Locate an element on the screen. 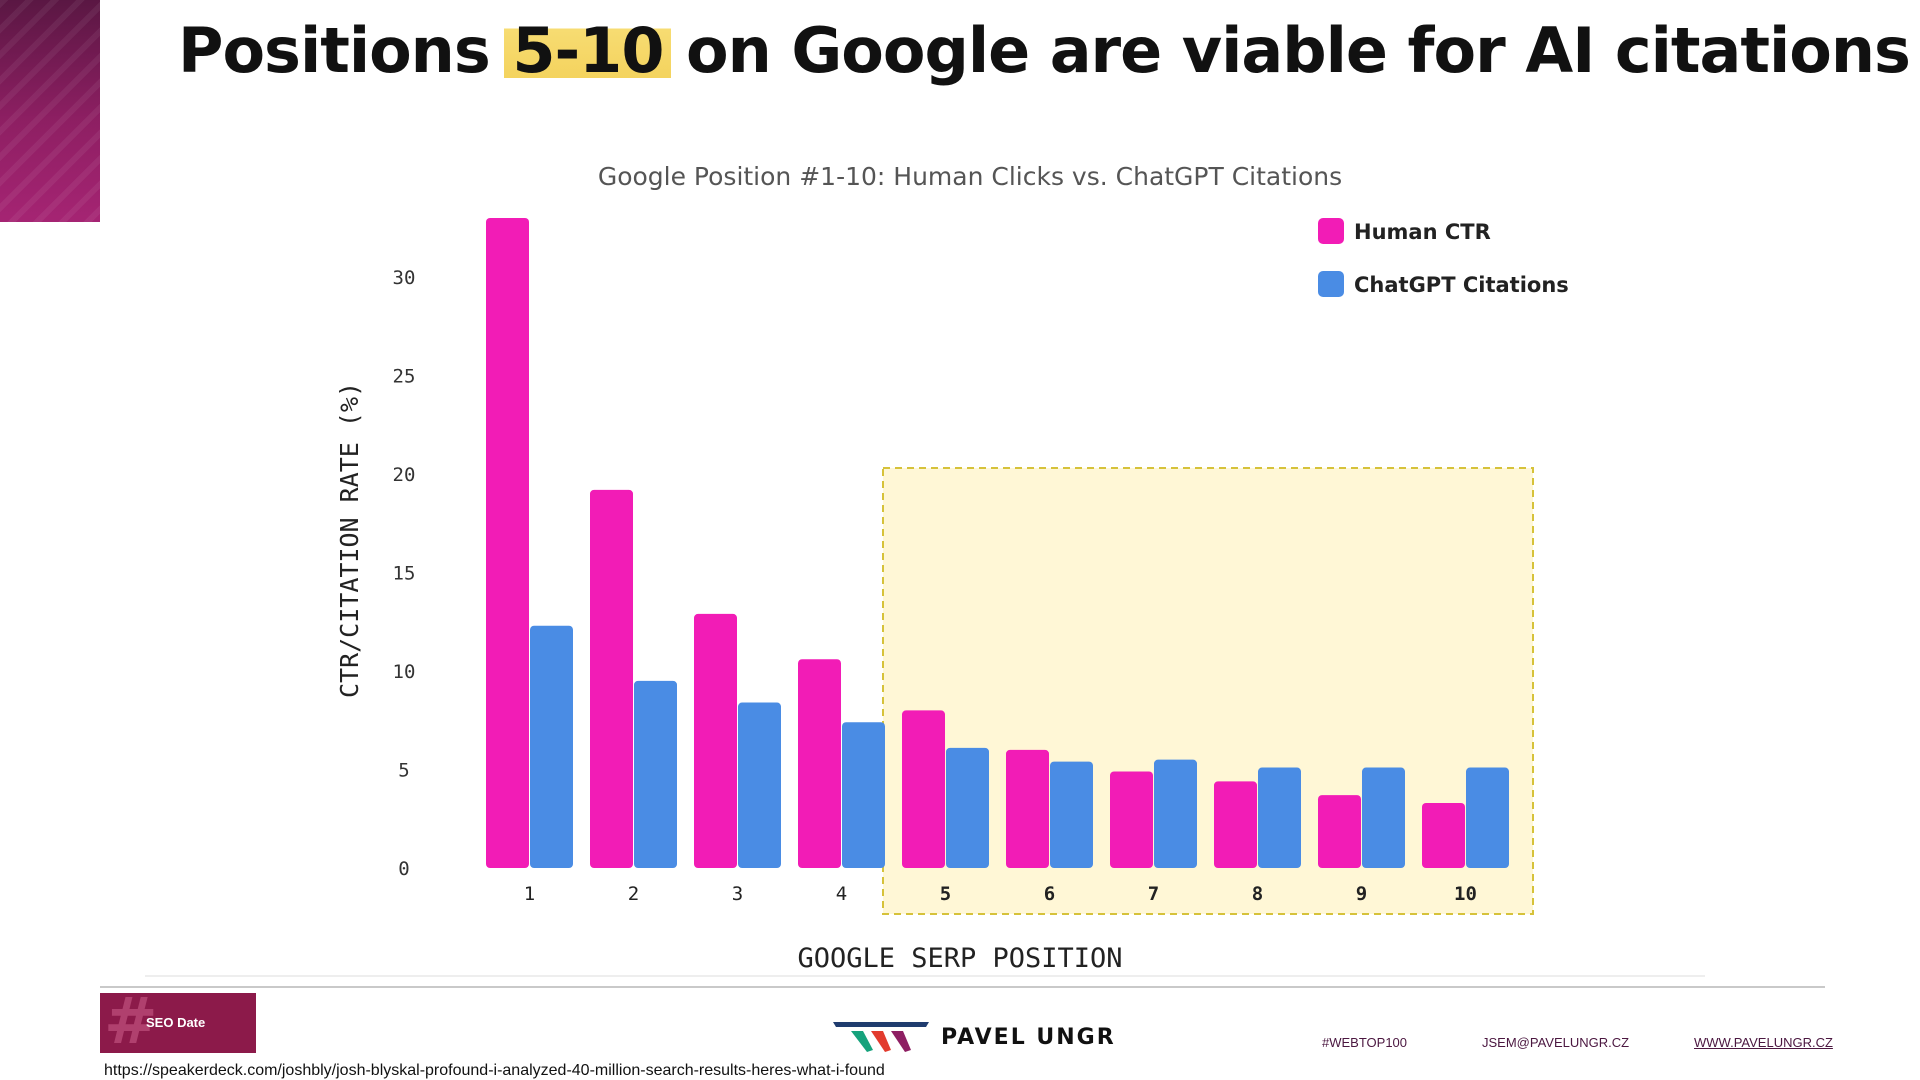  x-tick-label: 8 is located at coordinates (1257, 894).